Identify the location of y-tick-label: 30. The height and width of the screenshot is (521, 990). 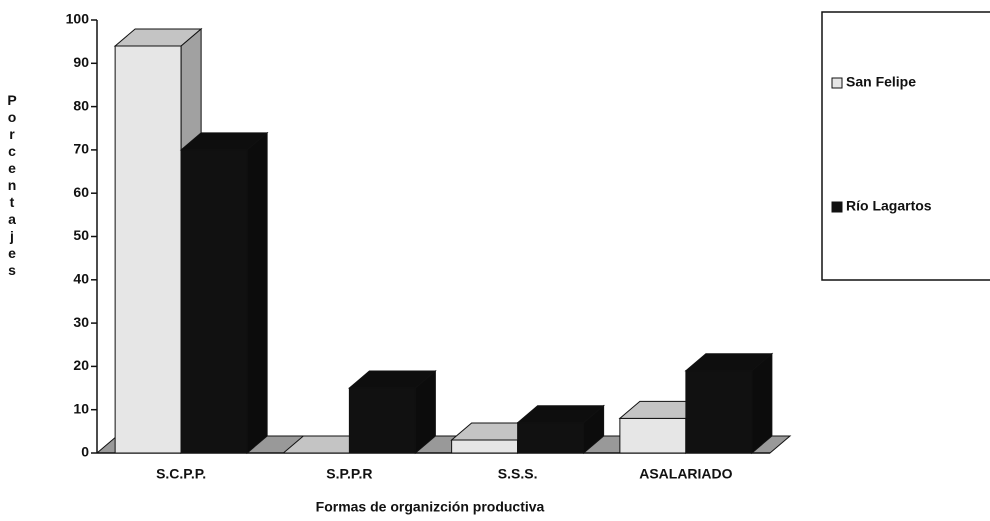
(81, 322).